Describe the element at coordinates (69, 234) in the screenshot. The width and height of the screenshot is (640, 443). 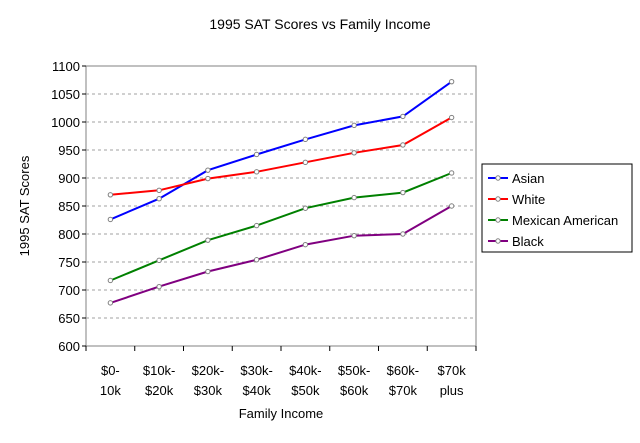
I see `y-tick-label: 800` at that location.